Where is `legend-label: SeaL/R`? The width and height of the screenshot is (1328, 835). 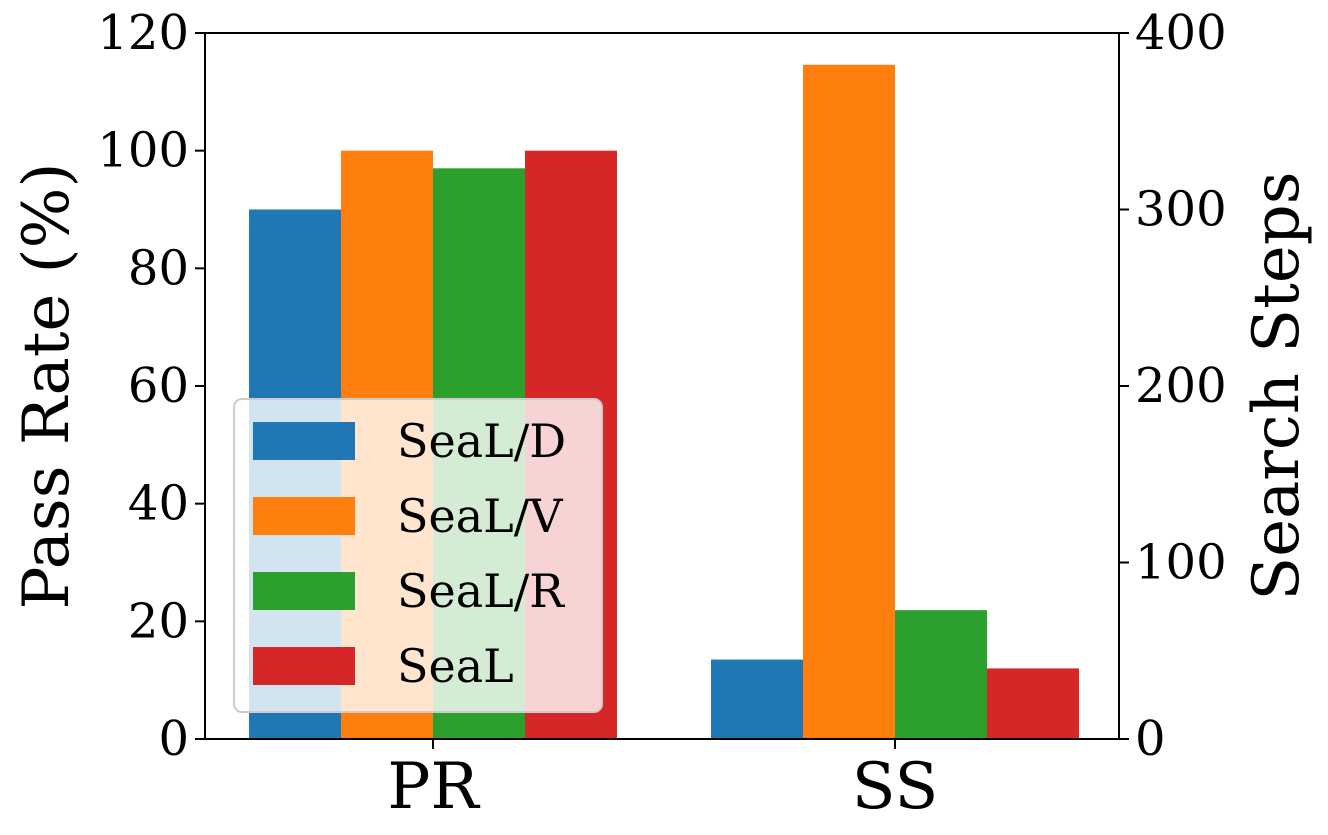
legend-label: SeaL/R is located at coordinates (481, 591).